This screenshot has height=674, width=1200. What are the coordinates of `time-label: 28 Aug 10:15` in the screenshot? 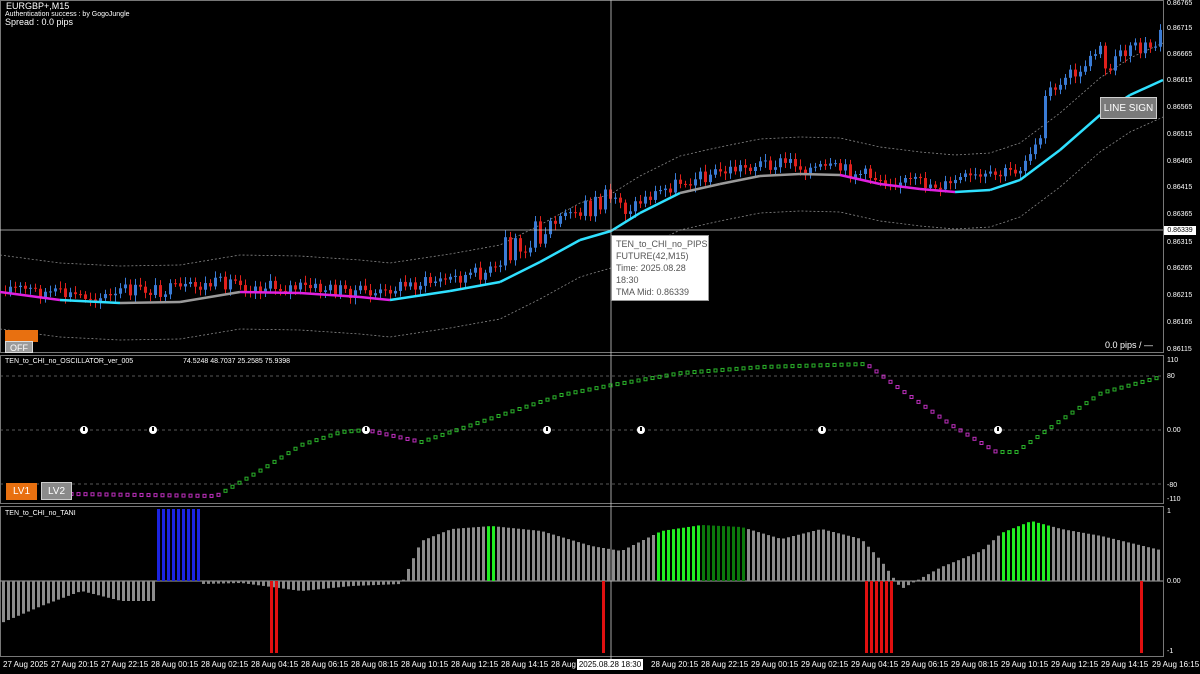 It's located at (425, 664).